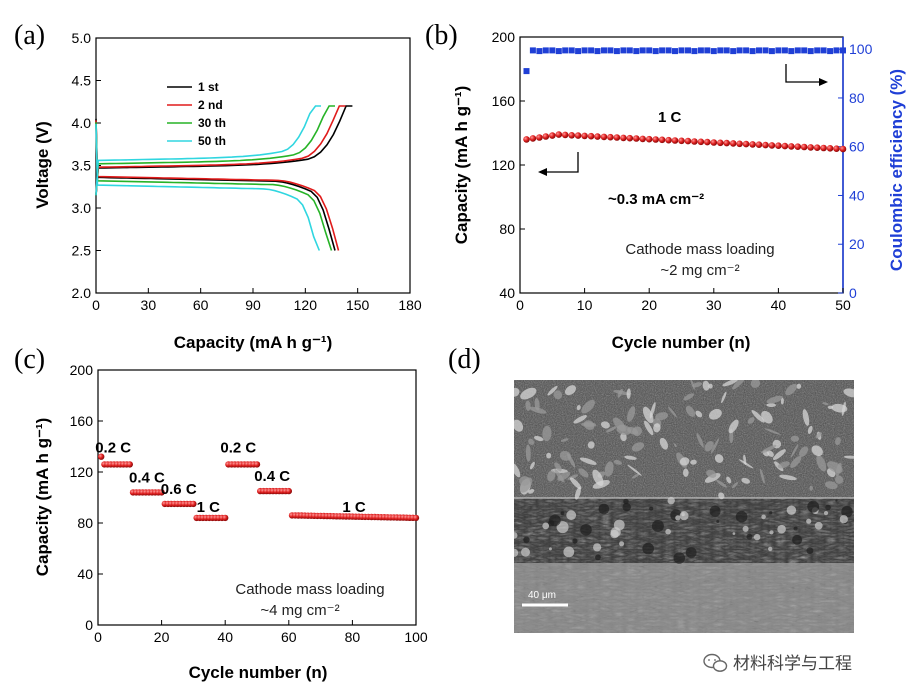 The width and height of the screenshot is (924, 695). What do you see at coordinates (354, 507) in the screenshot?
I see `panel-c-rate-label: 1 C` at bounding box center [354, 507].